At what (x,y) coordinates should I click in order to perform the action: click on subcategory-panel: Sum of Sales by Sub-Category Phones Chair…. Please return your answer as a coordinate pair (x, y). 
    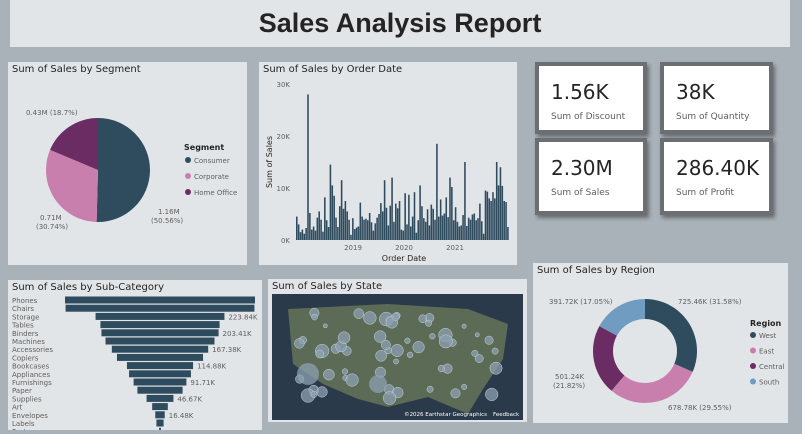
    Looking at the image, I should click on (135, 357).